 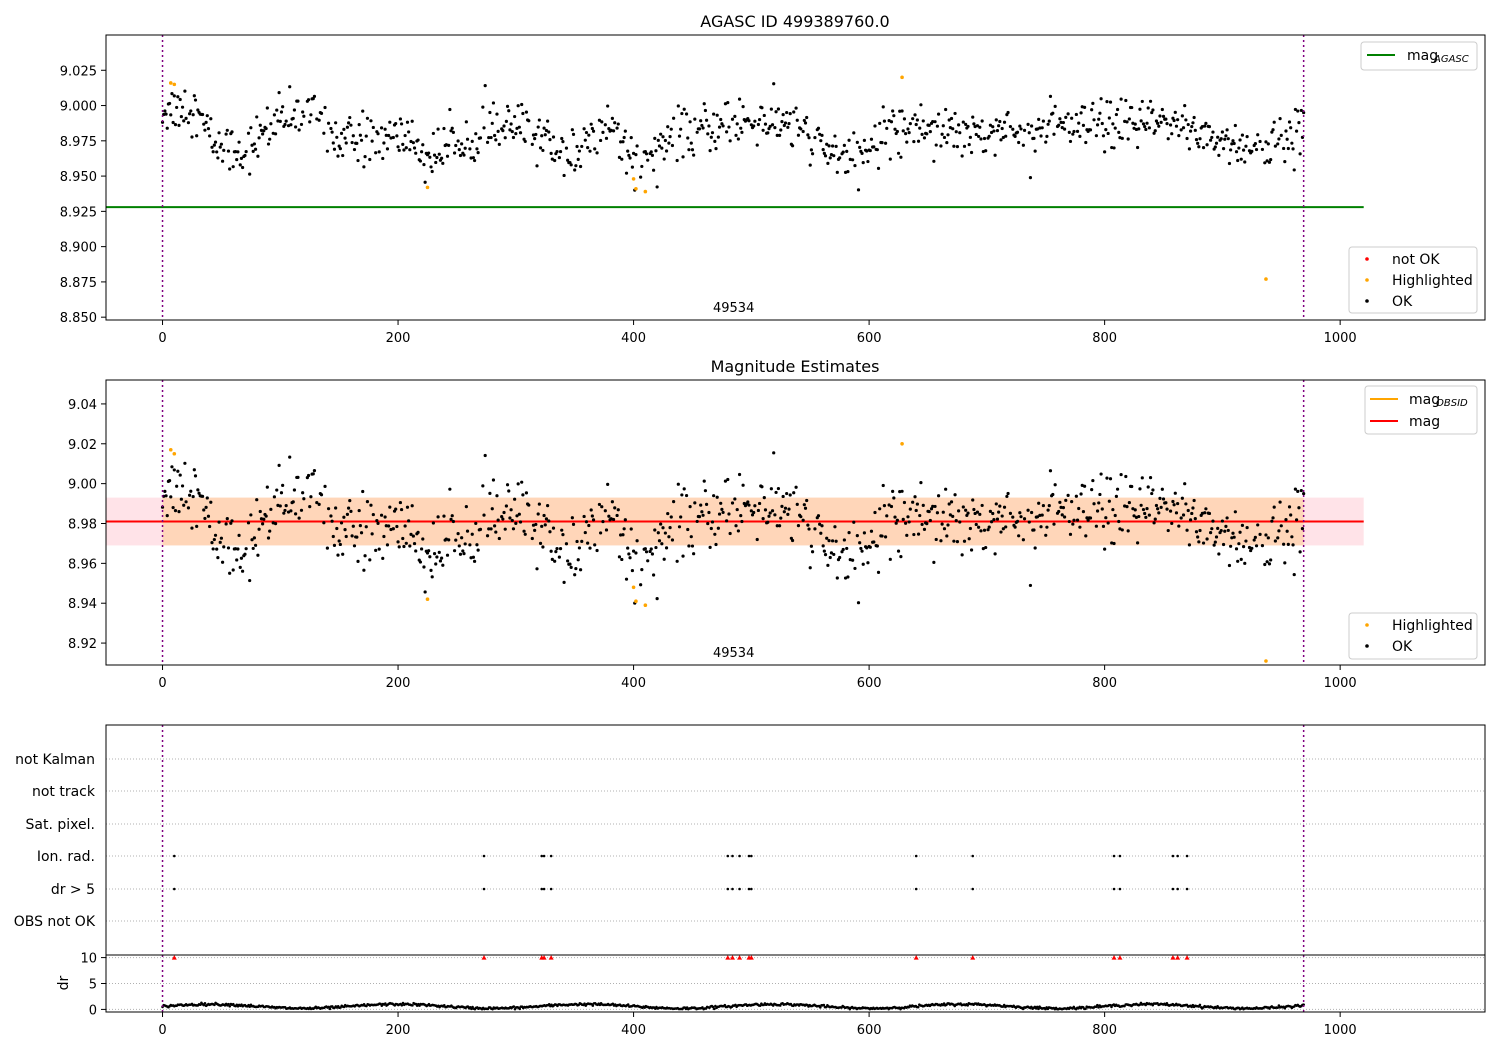 What do you see at coordinates (1452, 403) in the screenshot?
I see `legend-subscript: OBSID` at bounding box center [1452, 403].